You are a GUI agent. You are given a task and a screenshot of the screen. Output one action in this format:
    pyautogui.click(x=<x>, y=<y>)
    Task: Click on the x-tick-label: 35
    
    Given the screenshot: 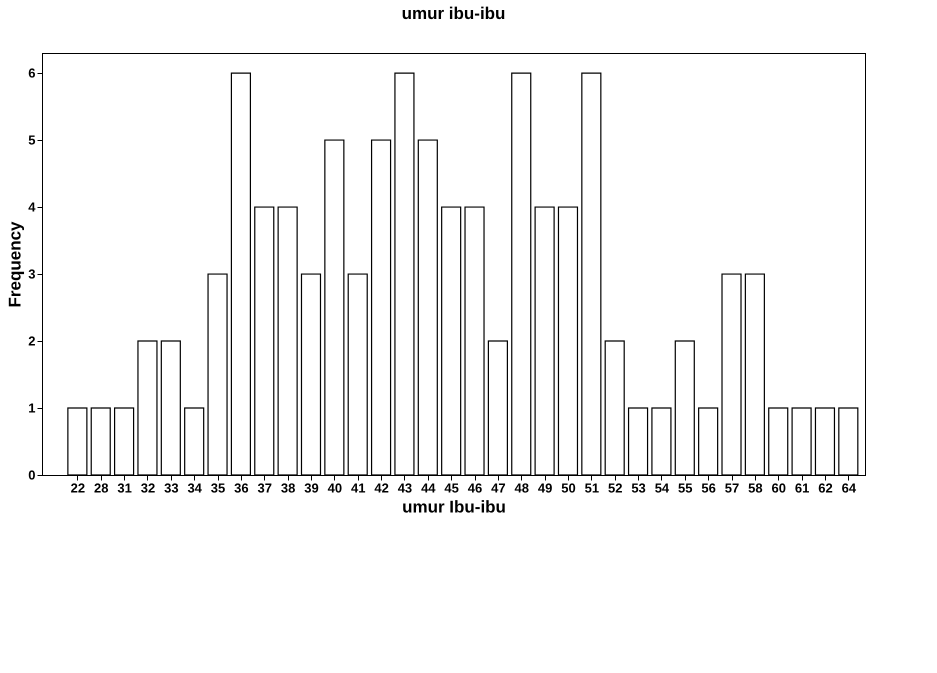 What is the action you would take?
    pyautogui.click(x=218, y=488)
    